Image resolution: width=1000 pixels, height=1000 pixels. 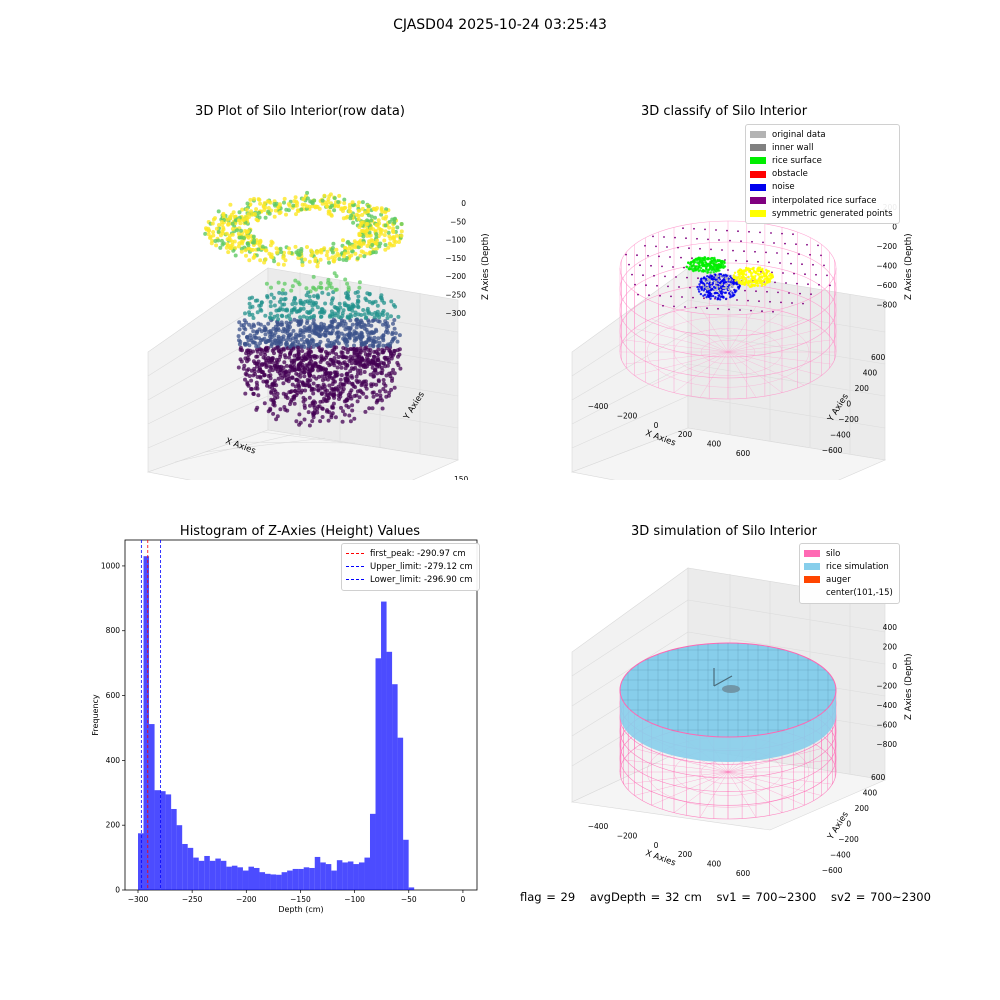 I want to click on legend-label: silo, so click(x=833, y=553).